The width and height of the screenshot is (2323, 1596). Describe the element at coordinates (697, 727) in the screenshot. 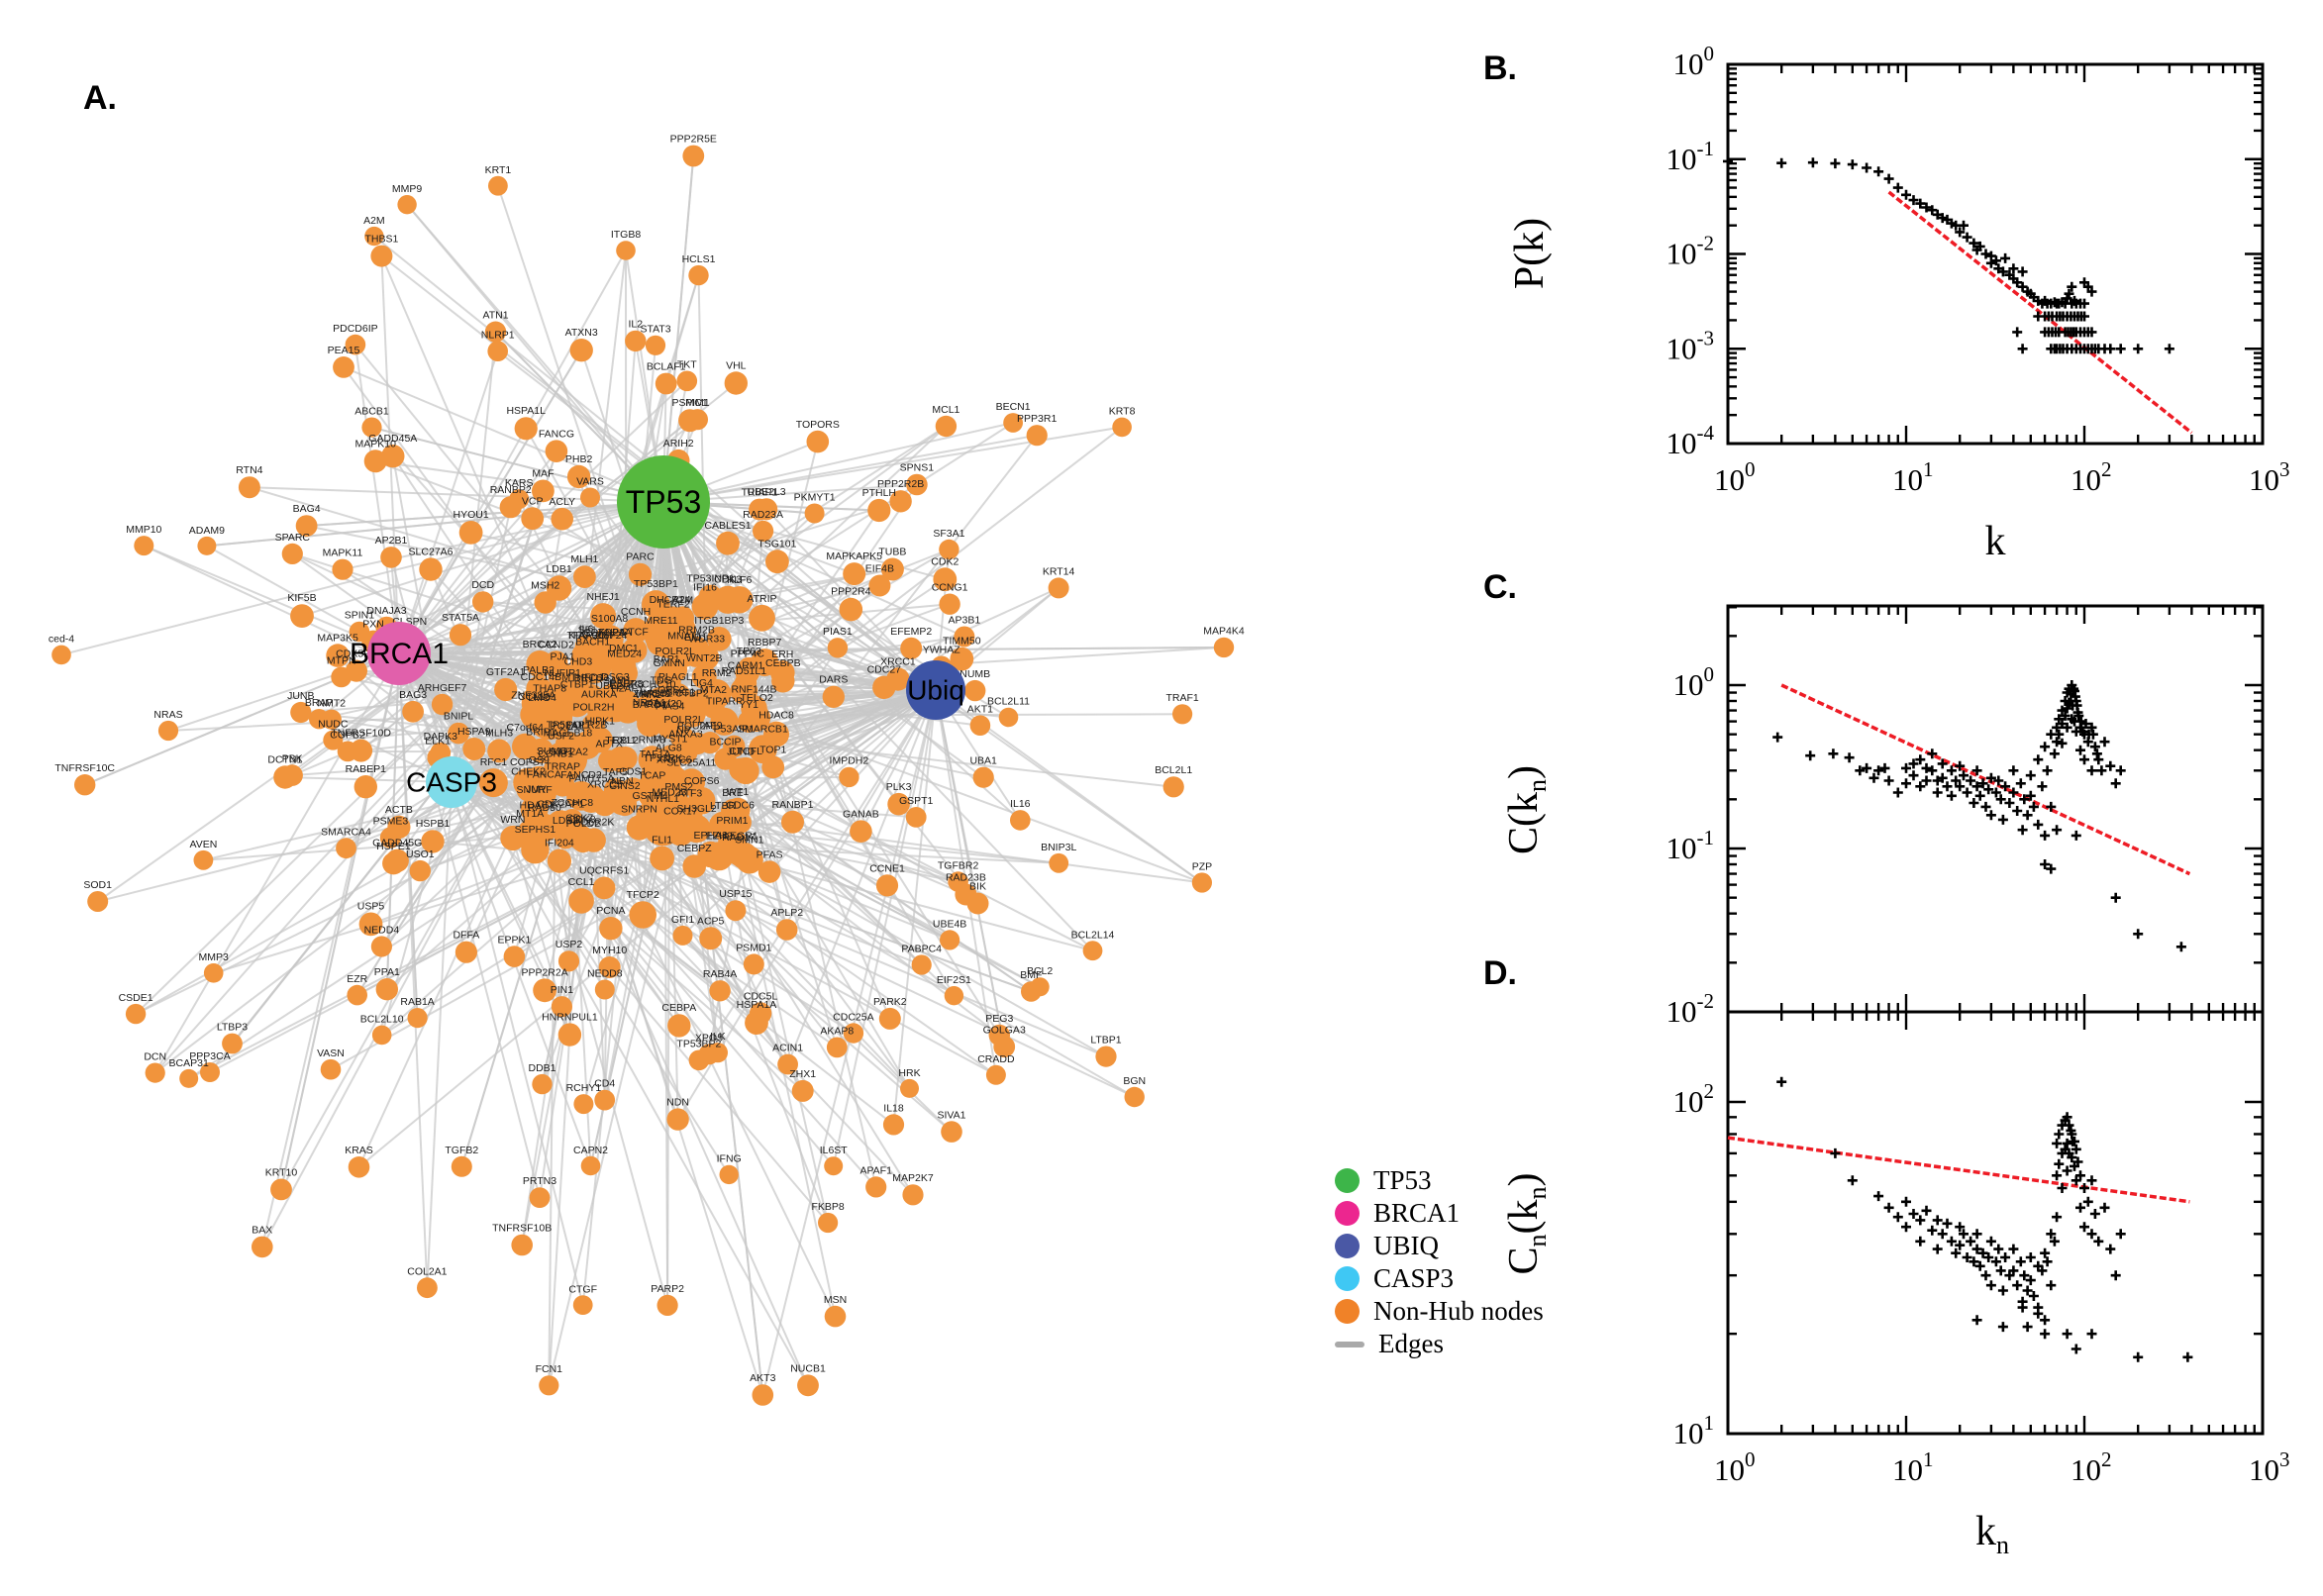

I see `gene-label: POU2F1` at that location.